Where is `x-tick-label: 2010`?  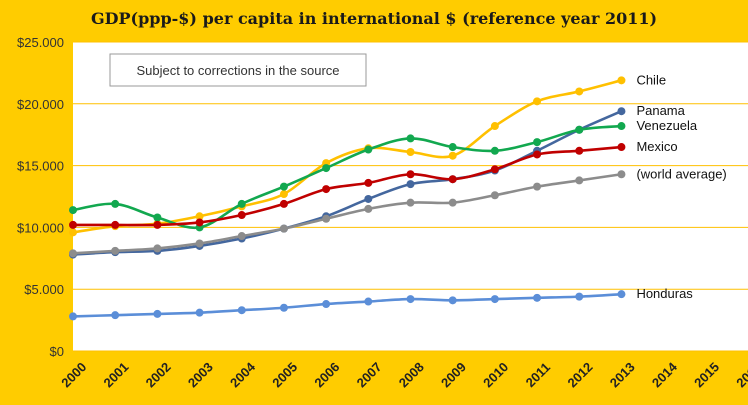 x-tick-label: 2010 is located at coordinates (495, 374).